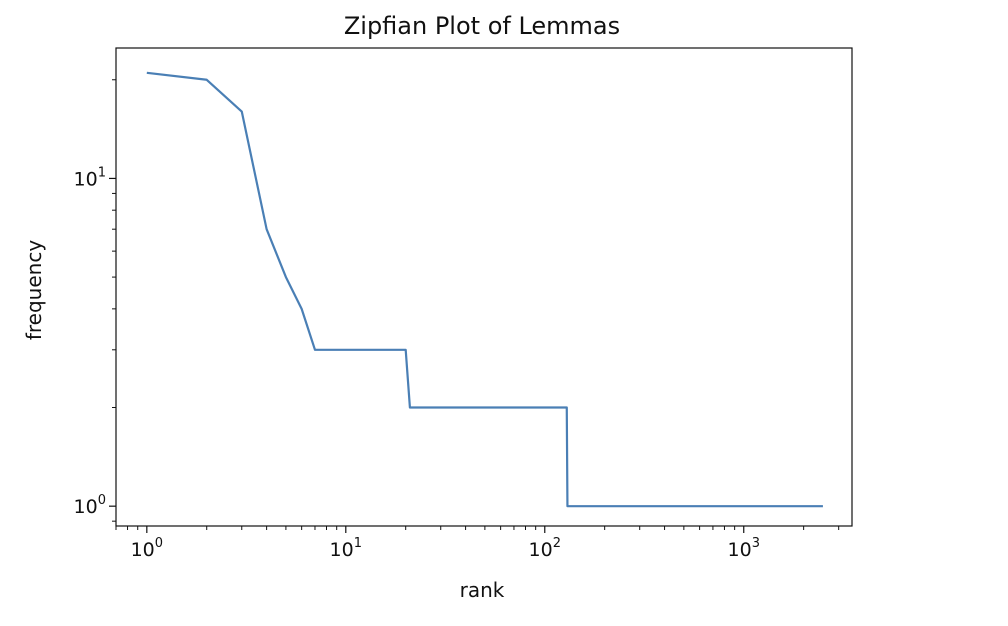  Describe the element at coordinates (482, 26) in the screenshot. I see `chart-title: Zipfian Plot of Lemmas` at that location.